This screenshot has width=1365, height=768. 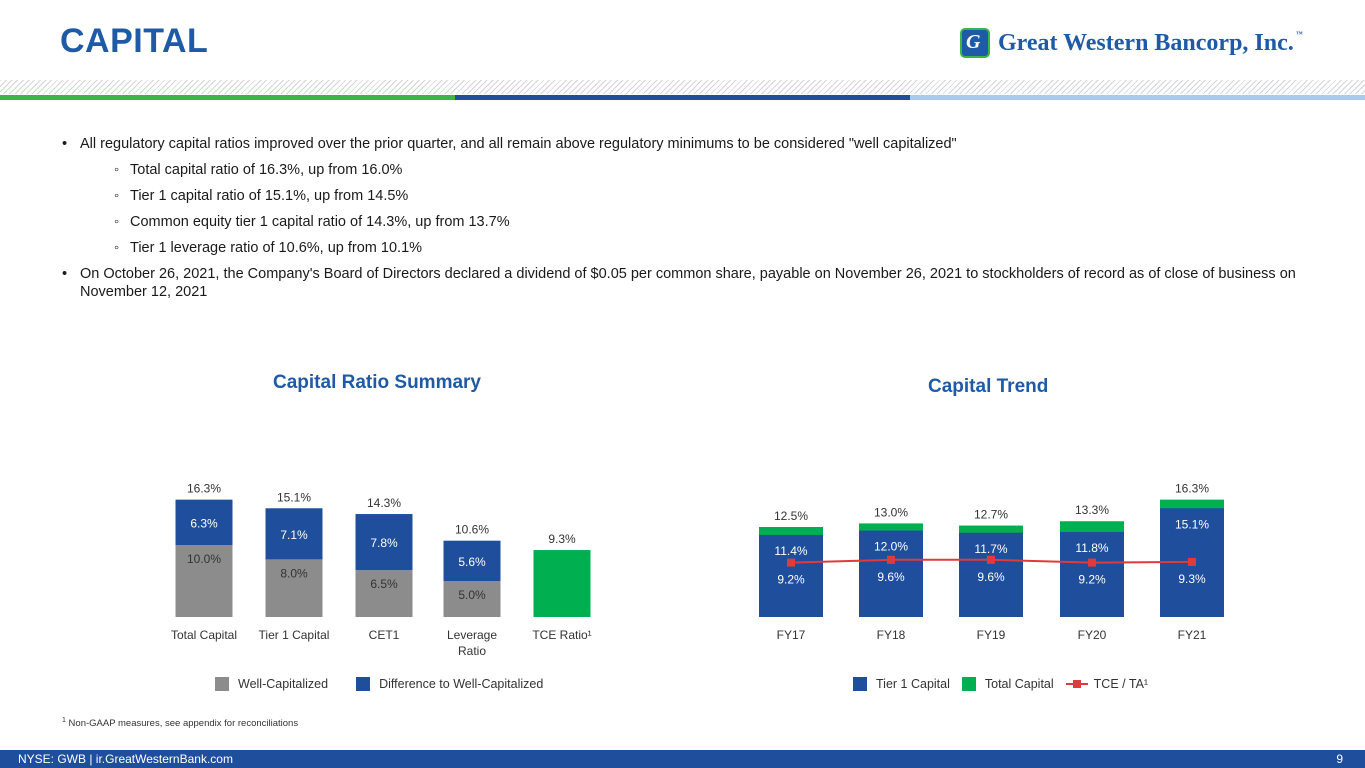 I want to click on x-tick-label: TCE Ratio¹, so click(x=561, y=635).